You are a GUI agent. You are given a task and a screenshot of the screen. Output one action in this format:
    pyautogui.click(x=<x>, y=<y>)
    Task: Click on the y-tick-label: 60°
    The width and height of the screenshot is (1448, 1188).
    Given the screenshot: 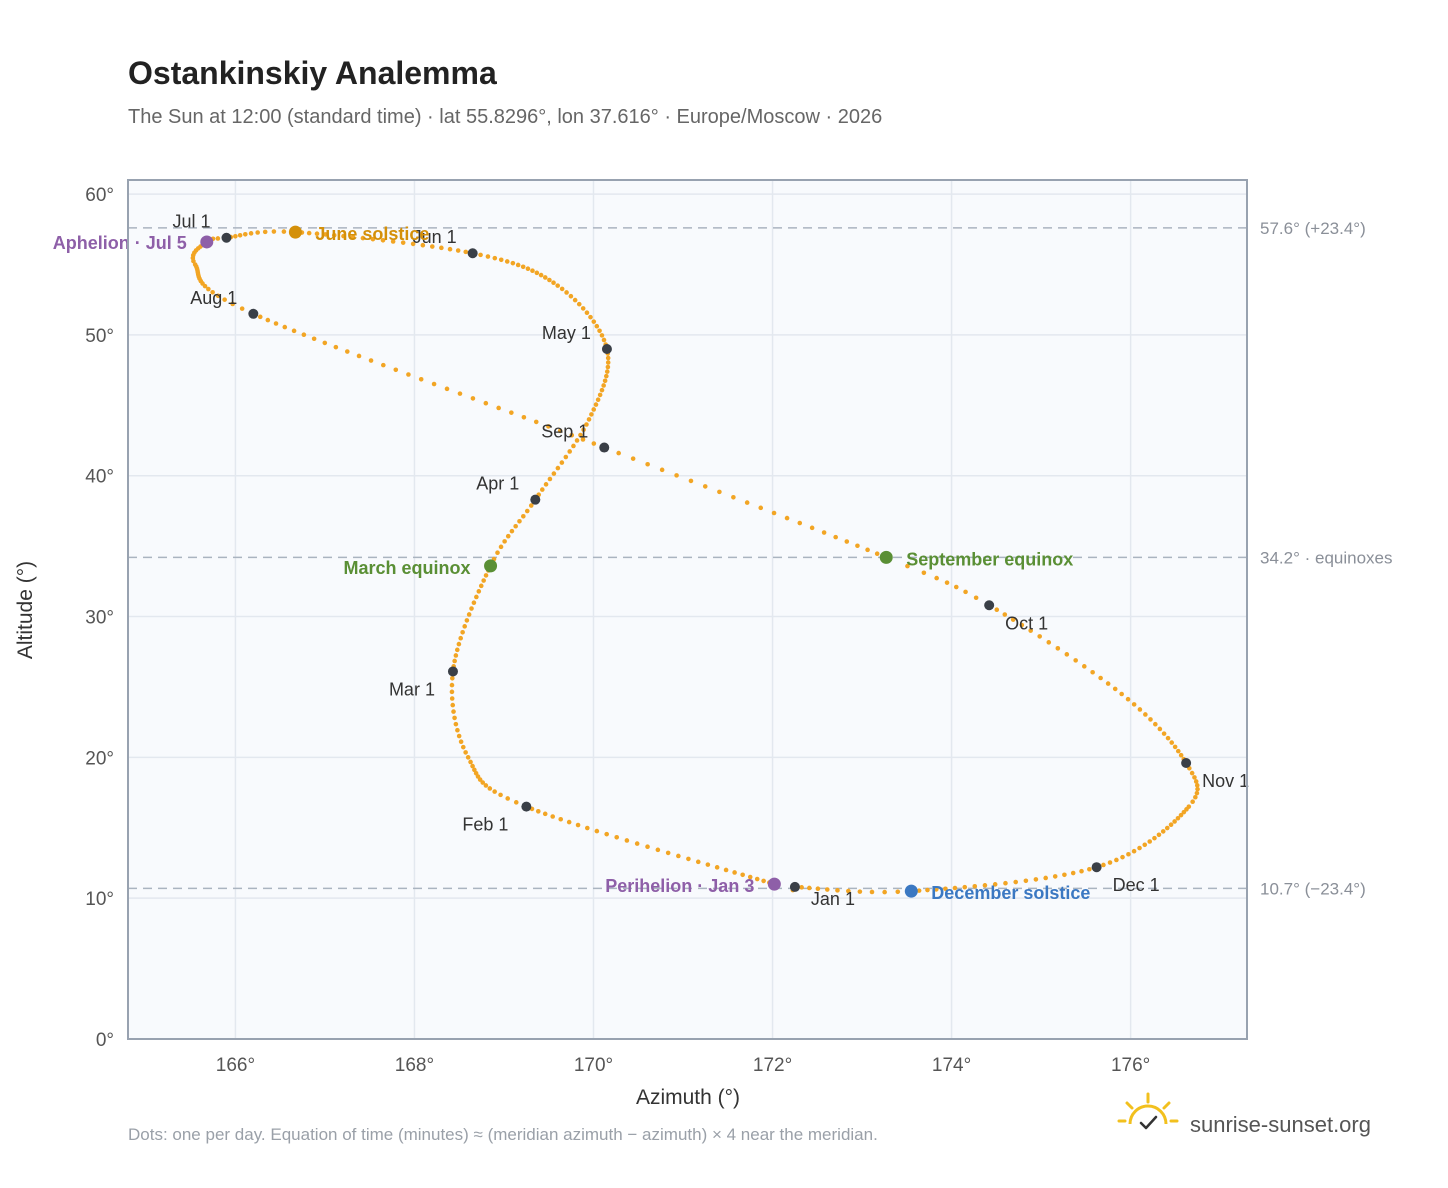 What is the action you would take?
    pyautogui.click(x=99, y=195)
    